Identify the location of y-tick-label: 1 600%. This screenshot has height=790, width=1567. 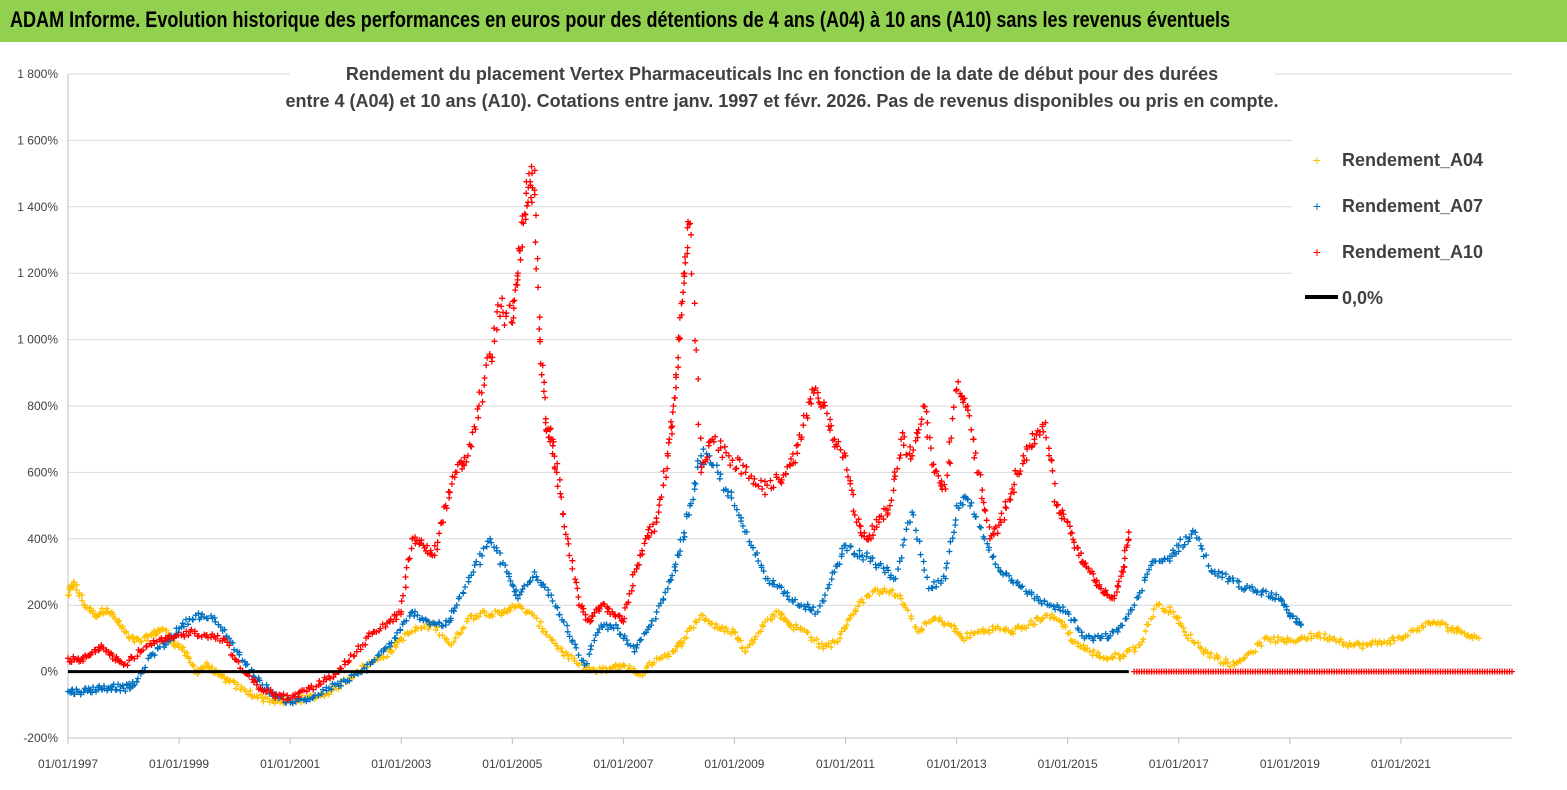
(37, 140).